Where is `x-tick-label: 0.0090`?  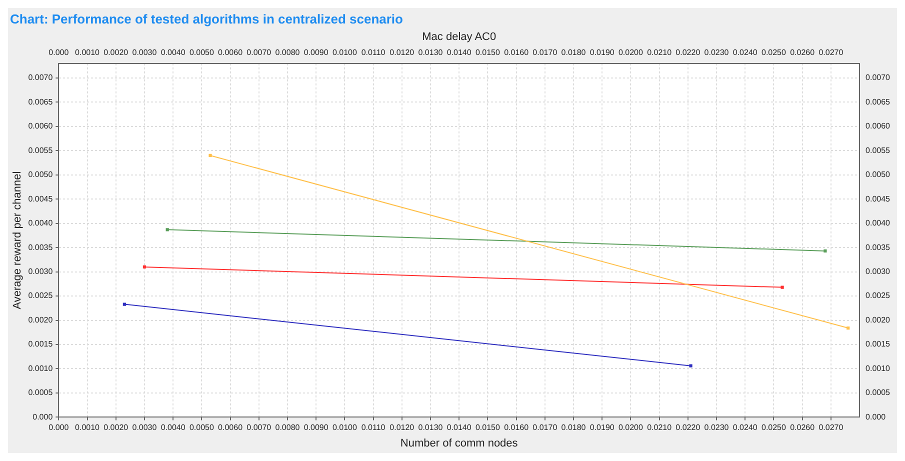 x-tick-label: 0.0090 is located at coordinates (316, 427).